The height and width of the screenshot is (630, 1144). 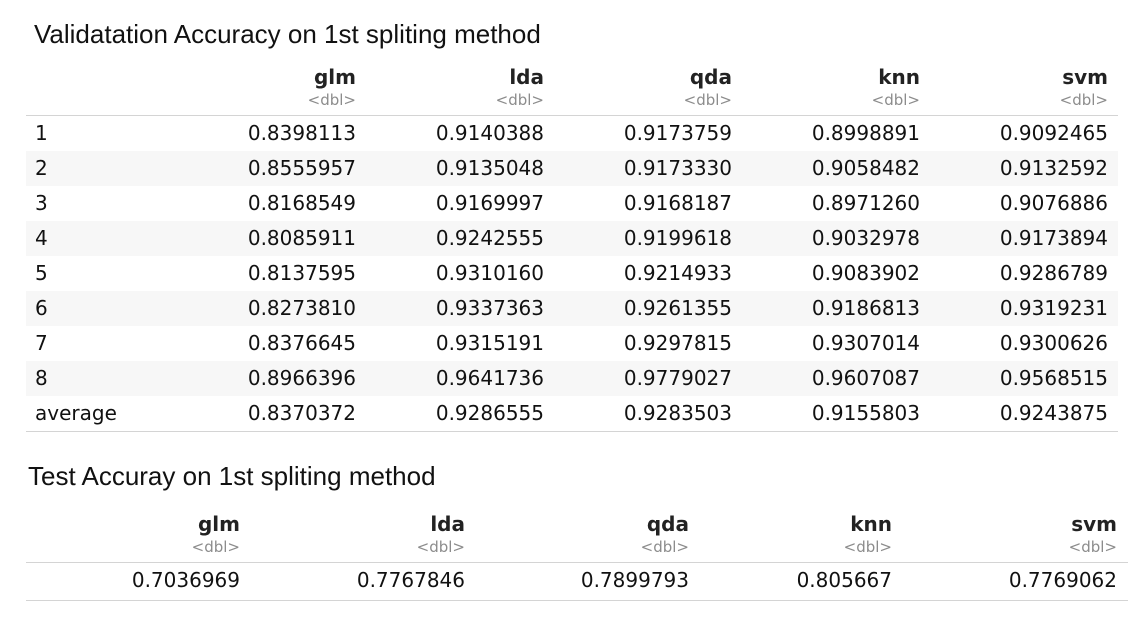 I want to click on cell-glm: 0.8555957, so click(x=301, y=168).